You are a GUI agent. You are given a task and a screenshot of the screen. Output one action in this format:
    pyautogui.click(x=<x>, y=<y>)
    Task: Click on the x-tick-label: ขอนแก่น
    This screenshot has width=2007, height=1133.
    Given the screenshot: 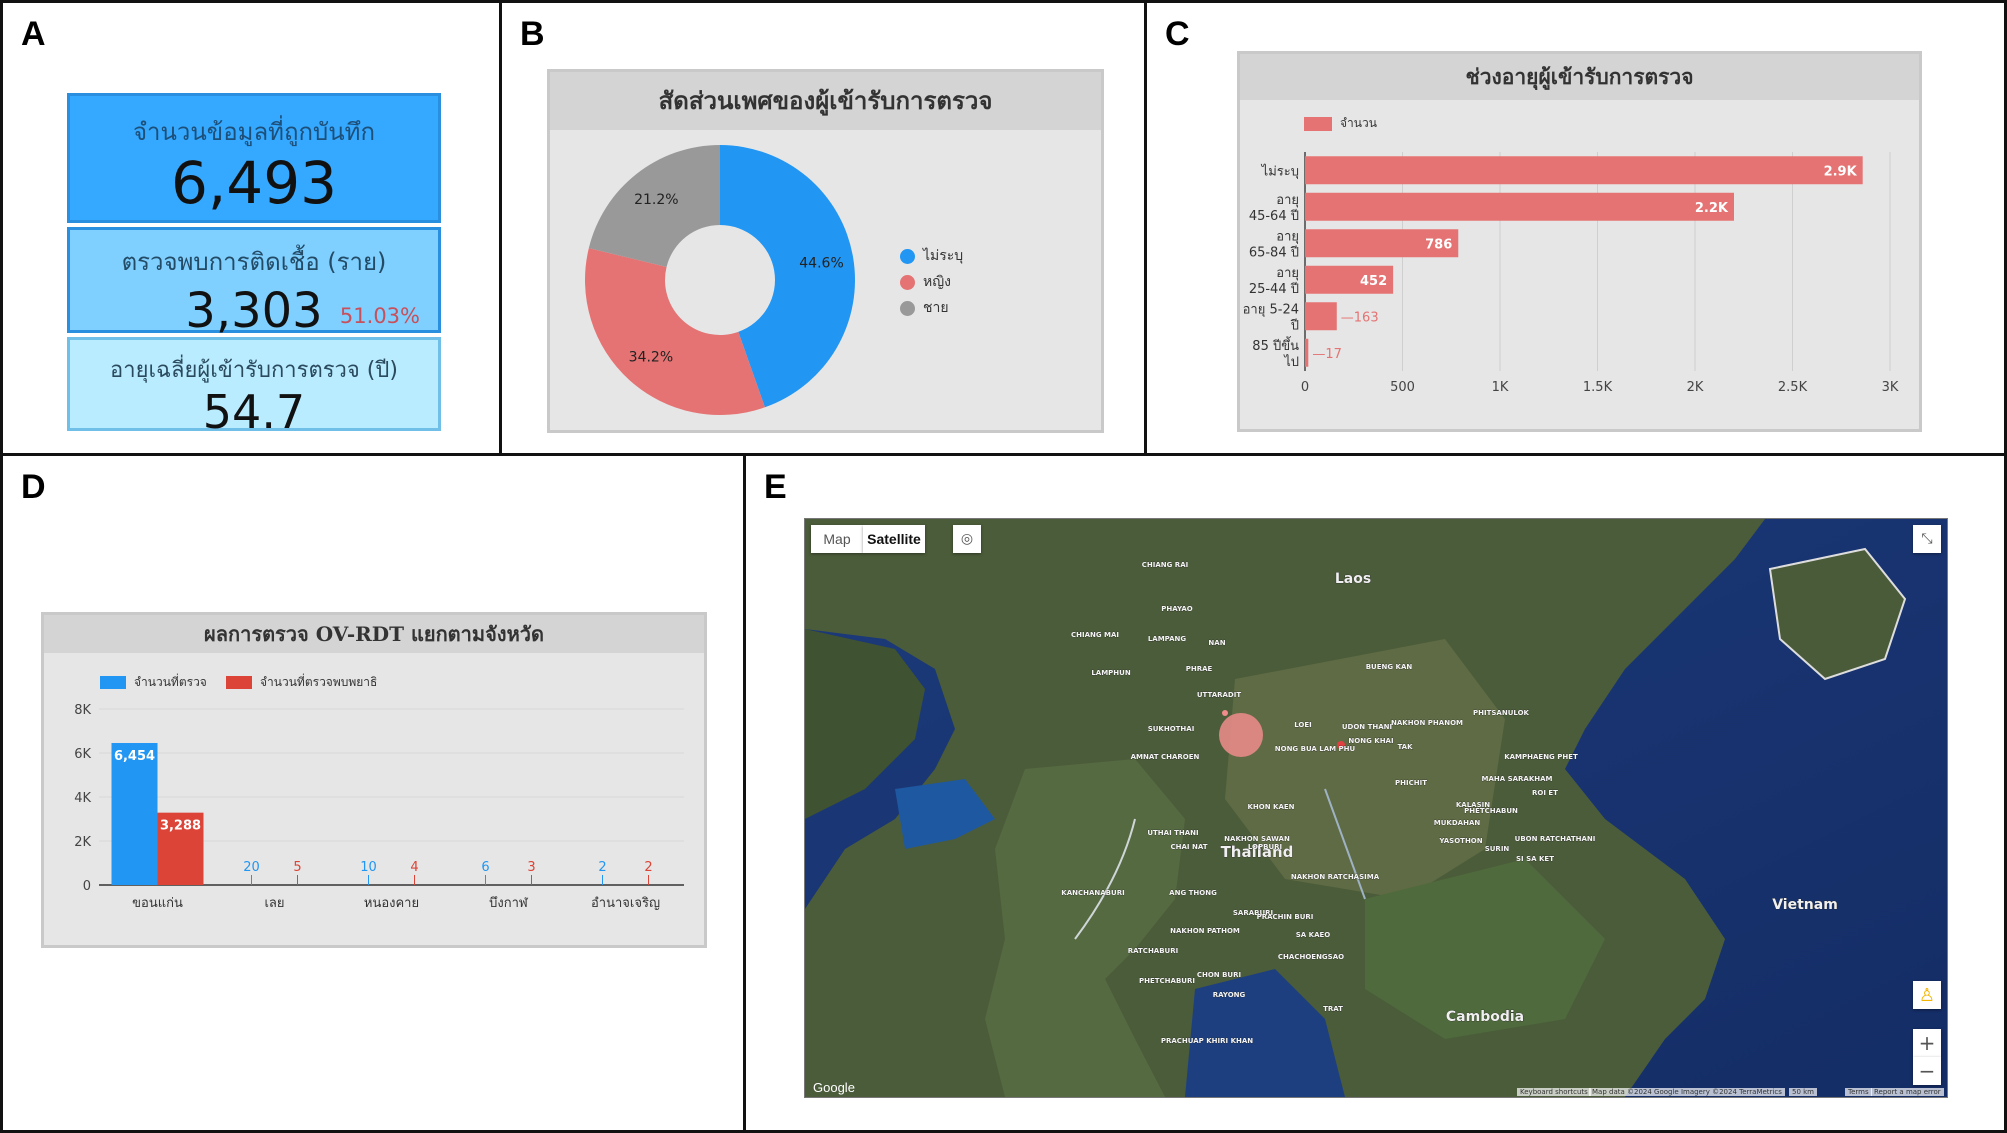 What is the action you would take?
    pyautogui.click(x=157, y=903)
    